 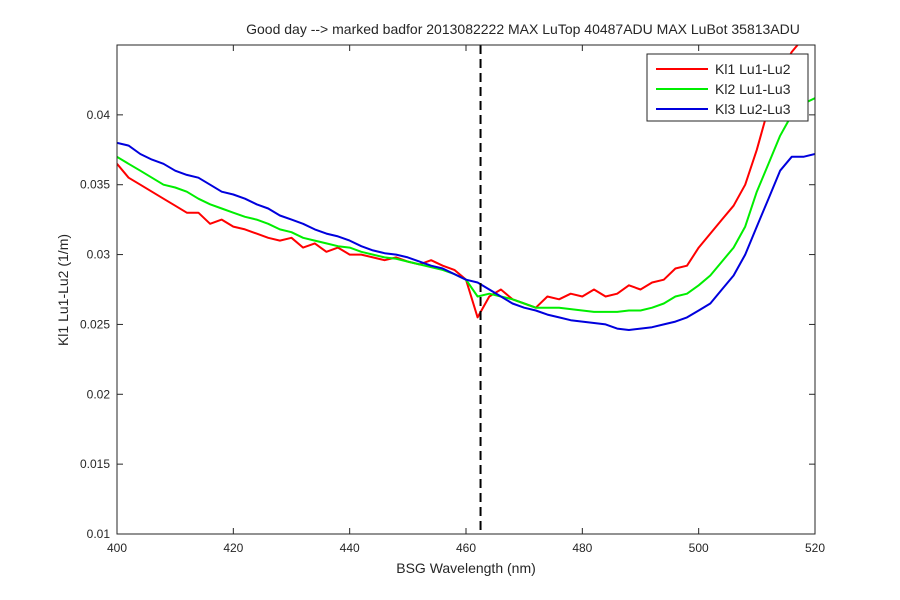 What do you see at coordinates (753, 89) in the screenshot?
I see `legend-label-2: Kl2 Lu1-Lu3` at bounding box center [753, 89].